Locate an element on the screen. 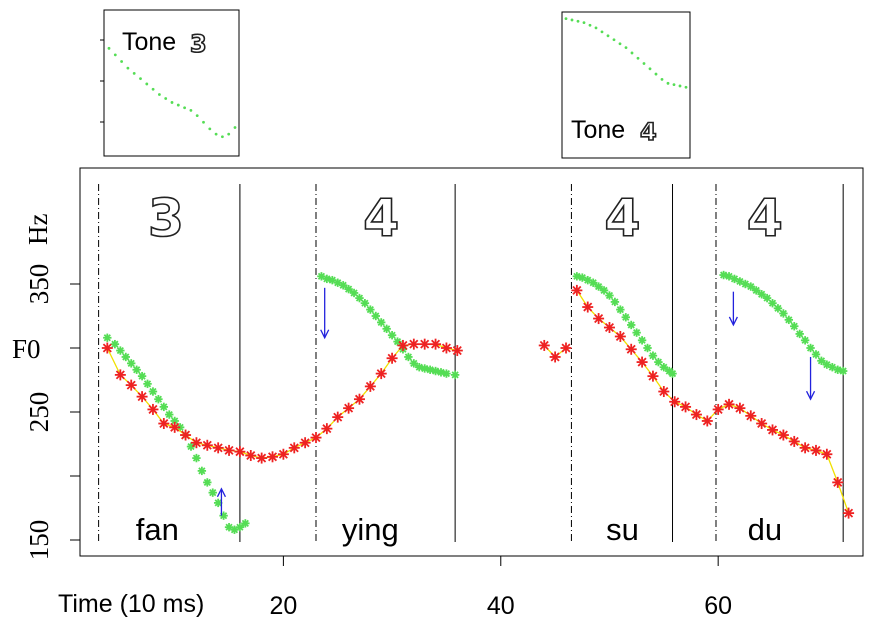 The image size is (878, 623). x-axis-label: Time (10 ms) is located at coordinates (131, 604).